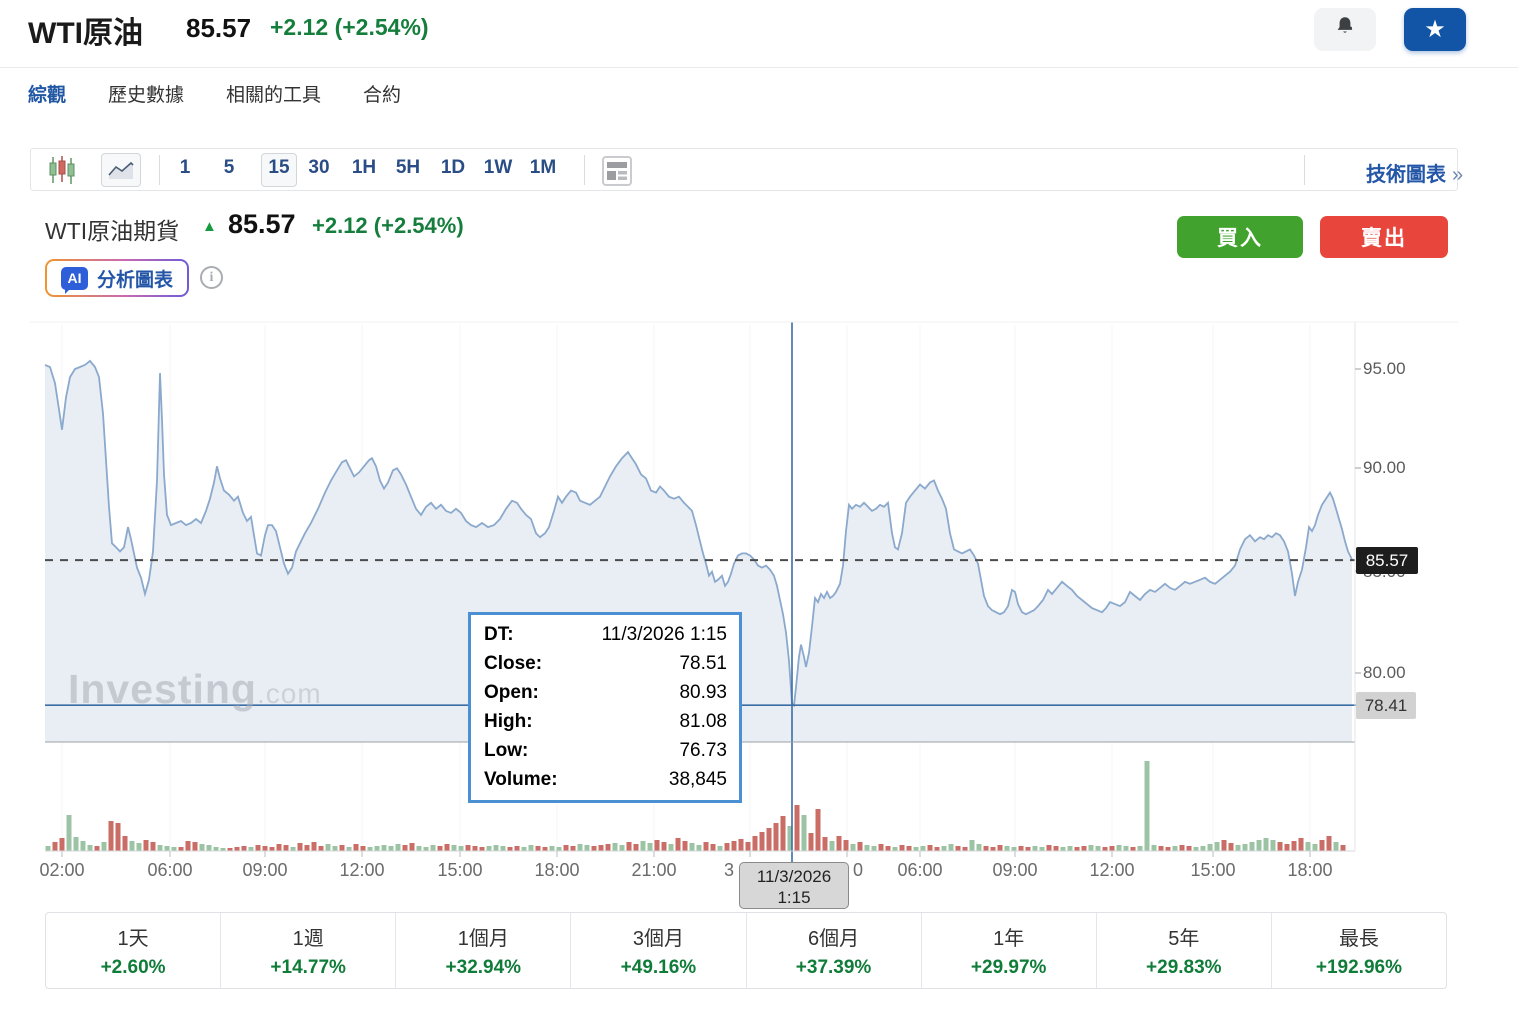  Describe the element at coordinates (483, 939) in the screenshot. I see `perf-label: 1個月` at that location.